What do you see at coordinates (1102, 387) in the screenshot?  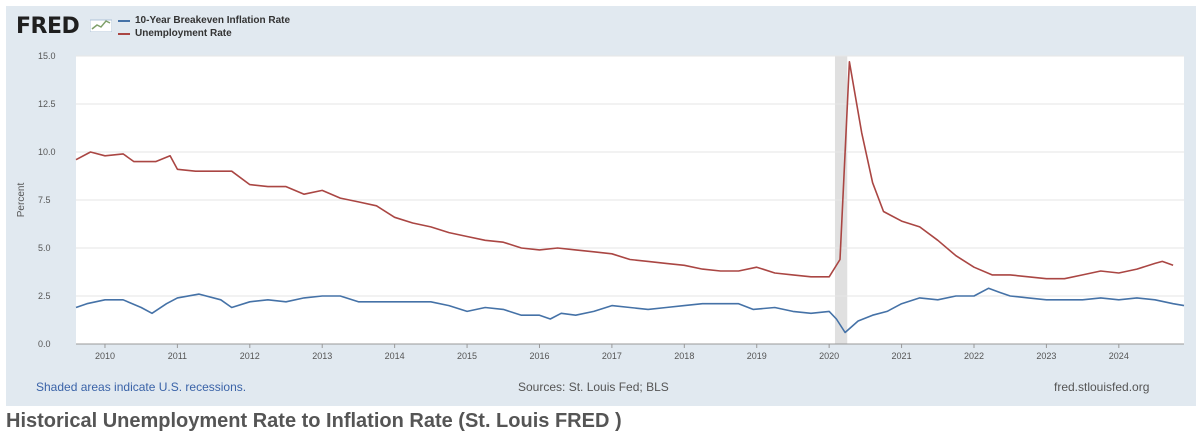 I see `site-link: fred.stlouisfed.org` at bounding box center [1102, 387].